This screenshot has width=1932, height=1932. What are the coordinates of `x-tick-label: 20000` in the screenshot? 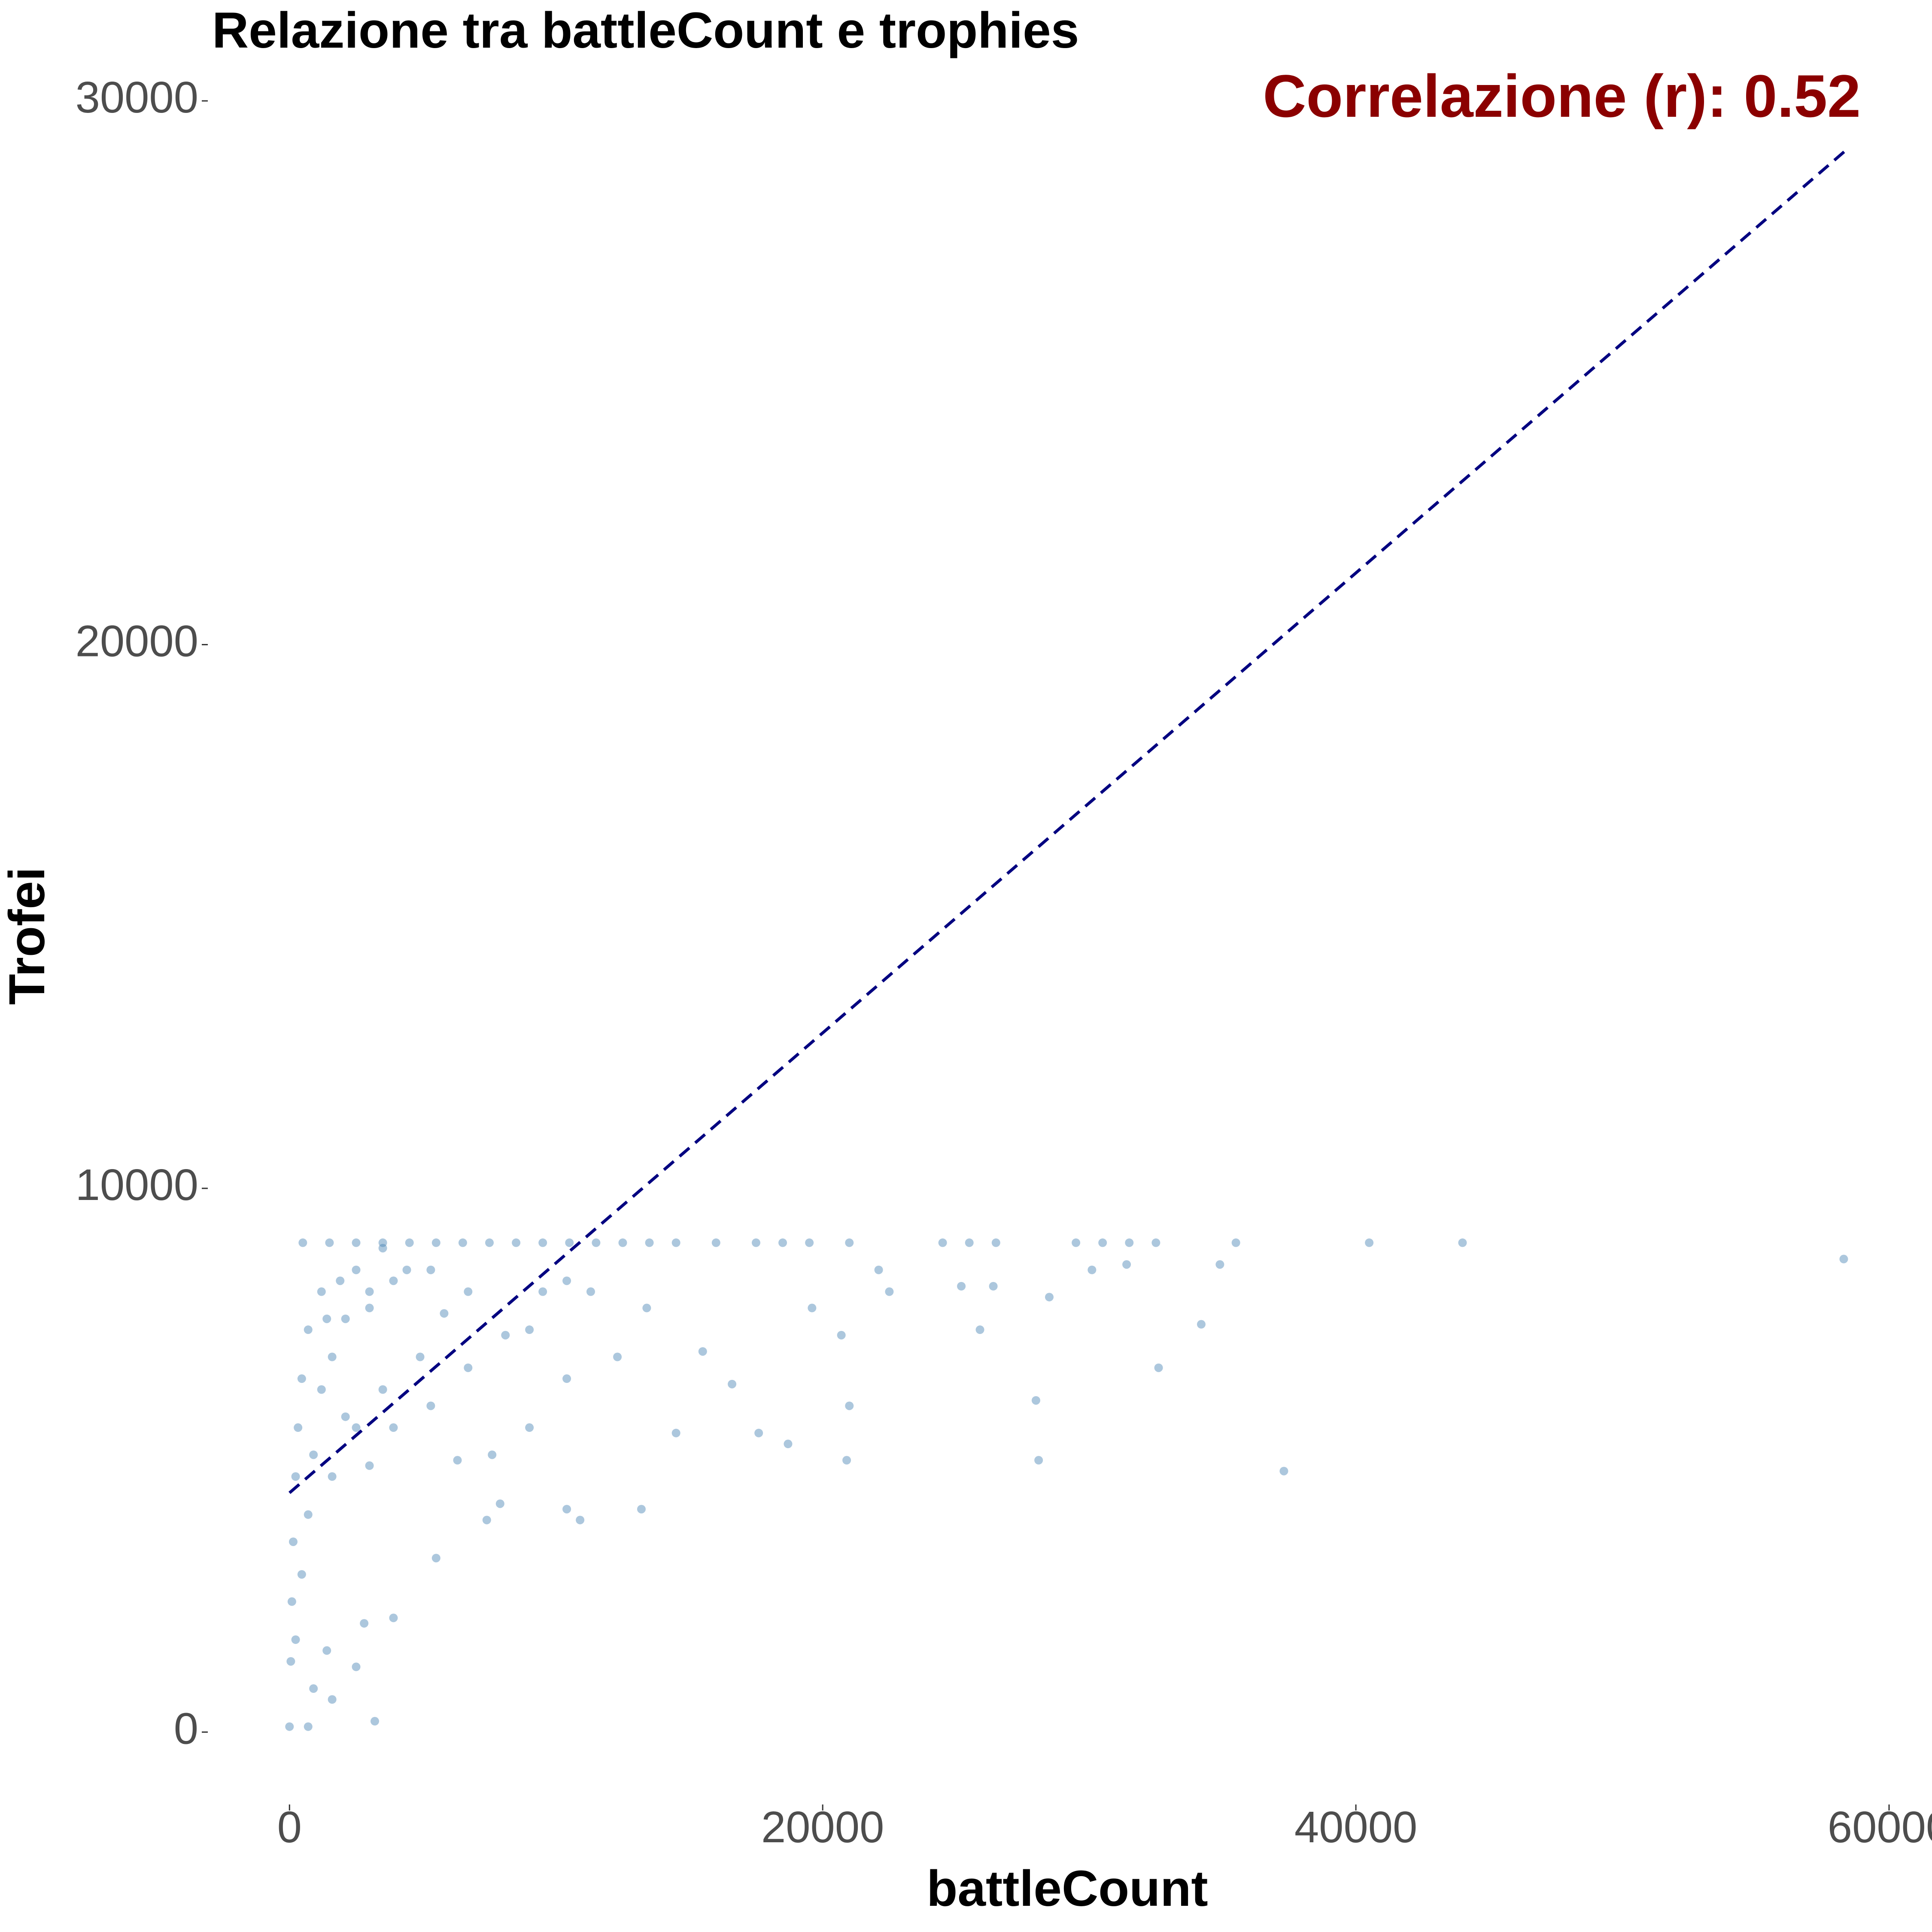 It's located at (823, 1827).